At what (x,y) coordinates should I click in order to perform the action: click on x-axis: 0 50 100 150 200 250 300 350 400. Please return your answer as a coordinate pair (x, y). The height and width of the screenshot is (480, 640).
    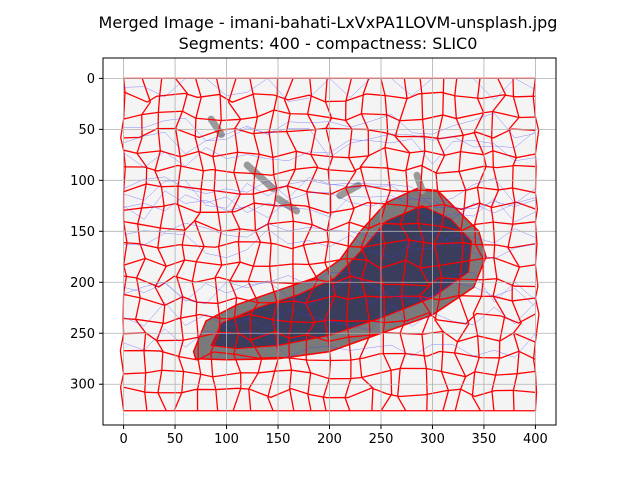
    Looking at the image, I should click on (333, 436).